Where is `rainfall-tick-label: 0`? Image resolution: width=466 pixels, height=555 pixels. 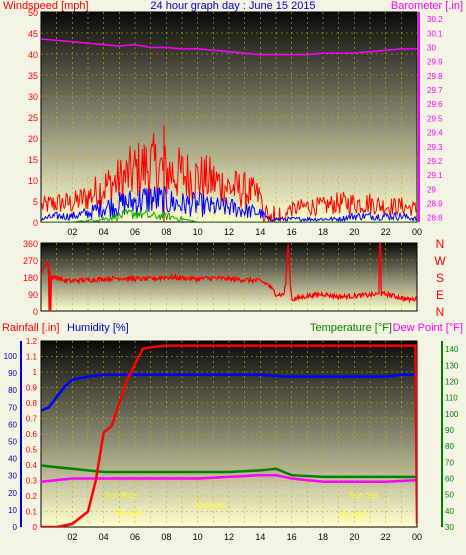
rainfall-tick-label: 0 is located at coordinates (35, 527).